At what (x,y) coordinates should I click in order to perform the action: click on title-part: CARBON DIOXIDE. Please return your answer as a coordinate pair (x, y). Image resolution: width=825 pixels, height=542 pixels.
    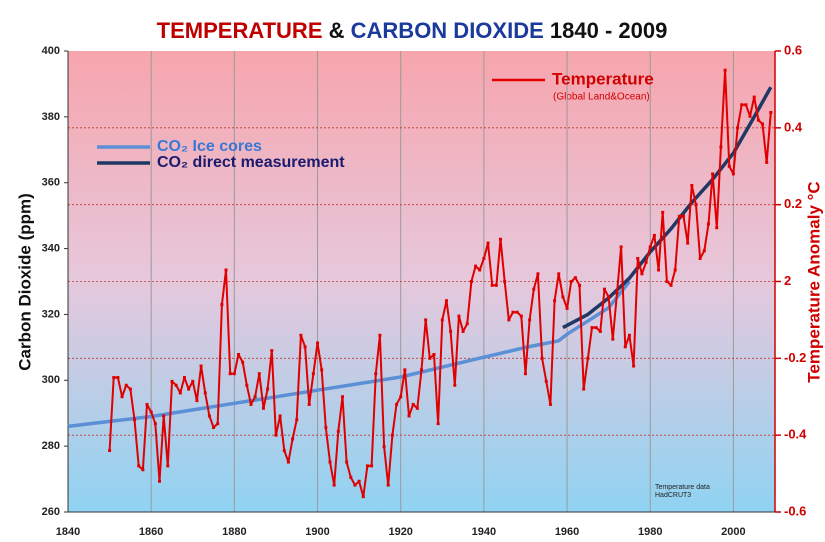
    Looking at the image, I should click on (447, 30).